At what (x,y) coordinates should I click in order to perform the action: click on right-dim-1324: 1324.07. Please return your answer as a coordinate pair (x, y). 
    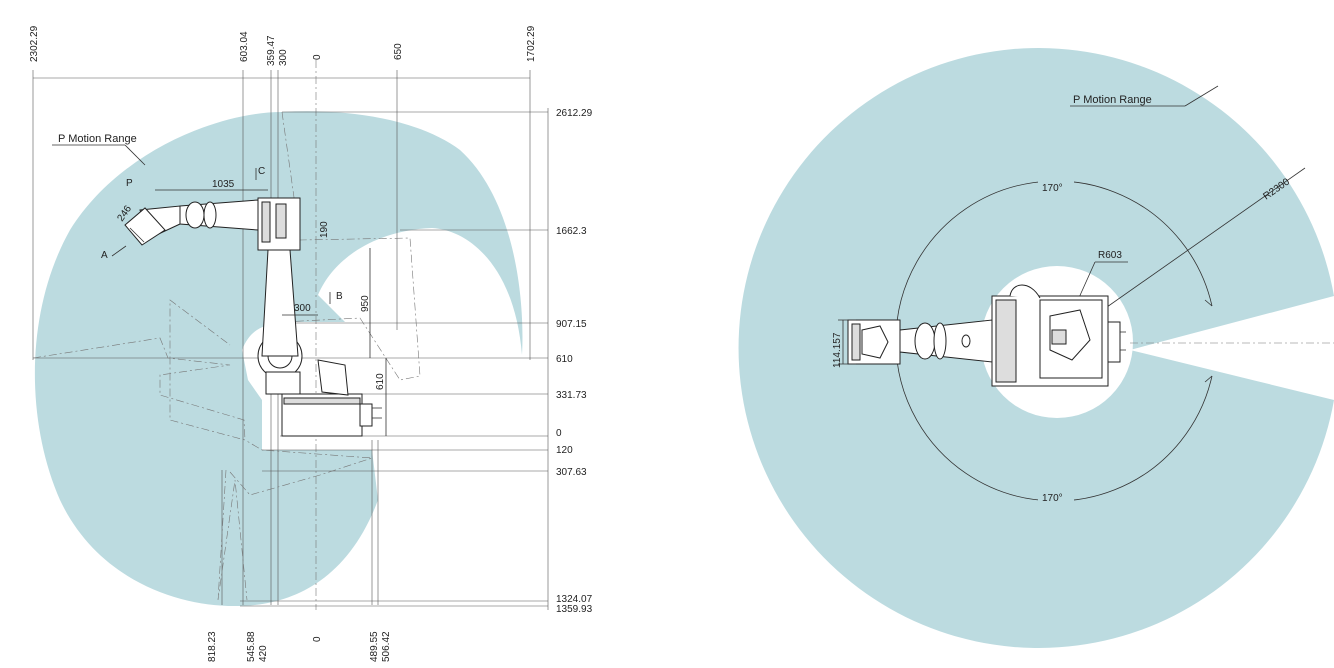
    Looking at the image, I should click on (574, 599).